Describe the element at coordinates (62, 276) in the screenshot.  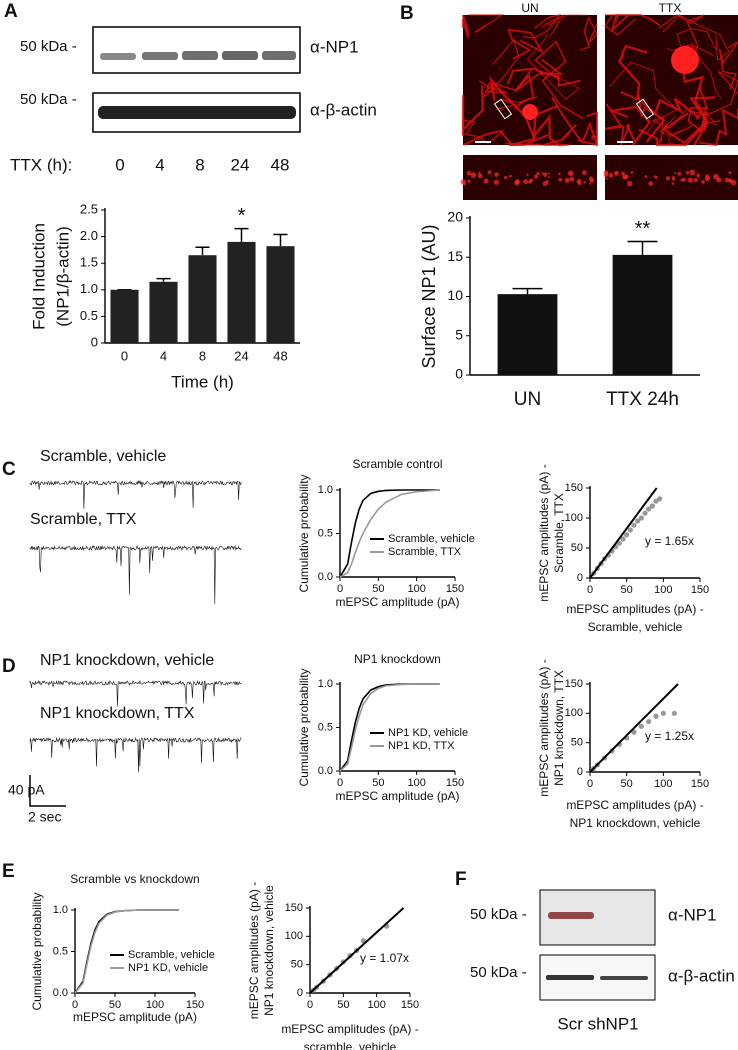
I see `y-axis-label: (NP1/β-actin)` at that location.